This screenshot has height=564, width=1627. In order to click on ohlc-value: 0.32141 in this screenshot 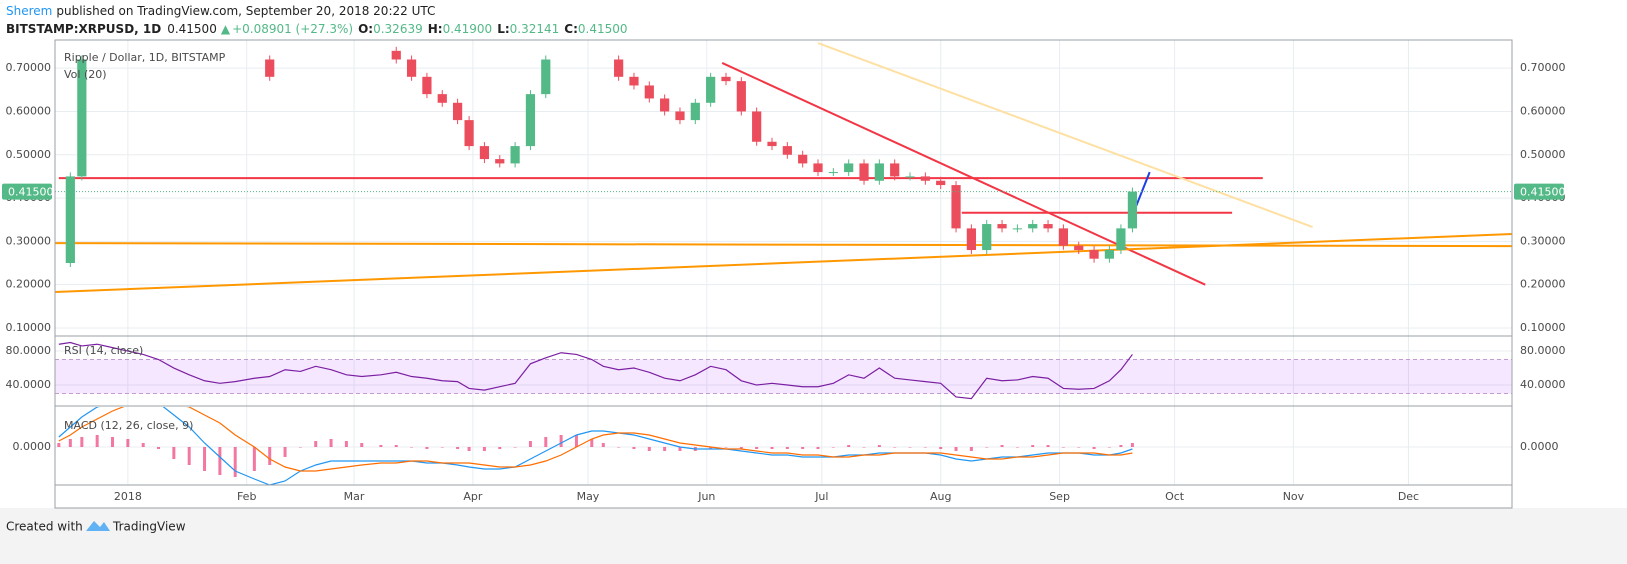, I will do `click(535, 29)`.